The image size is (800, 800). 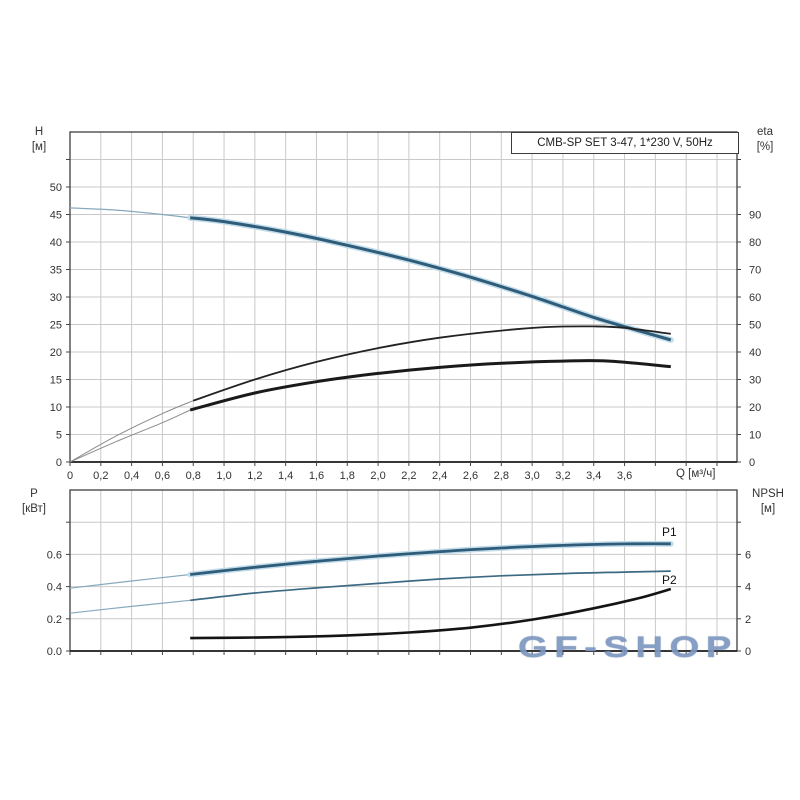 What do you see at coordinates (39, 132) in the screenshot?
I see `h-axis-title-symbol: H` at bounding box center [39, 132].